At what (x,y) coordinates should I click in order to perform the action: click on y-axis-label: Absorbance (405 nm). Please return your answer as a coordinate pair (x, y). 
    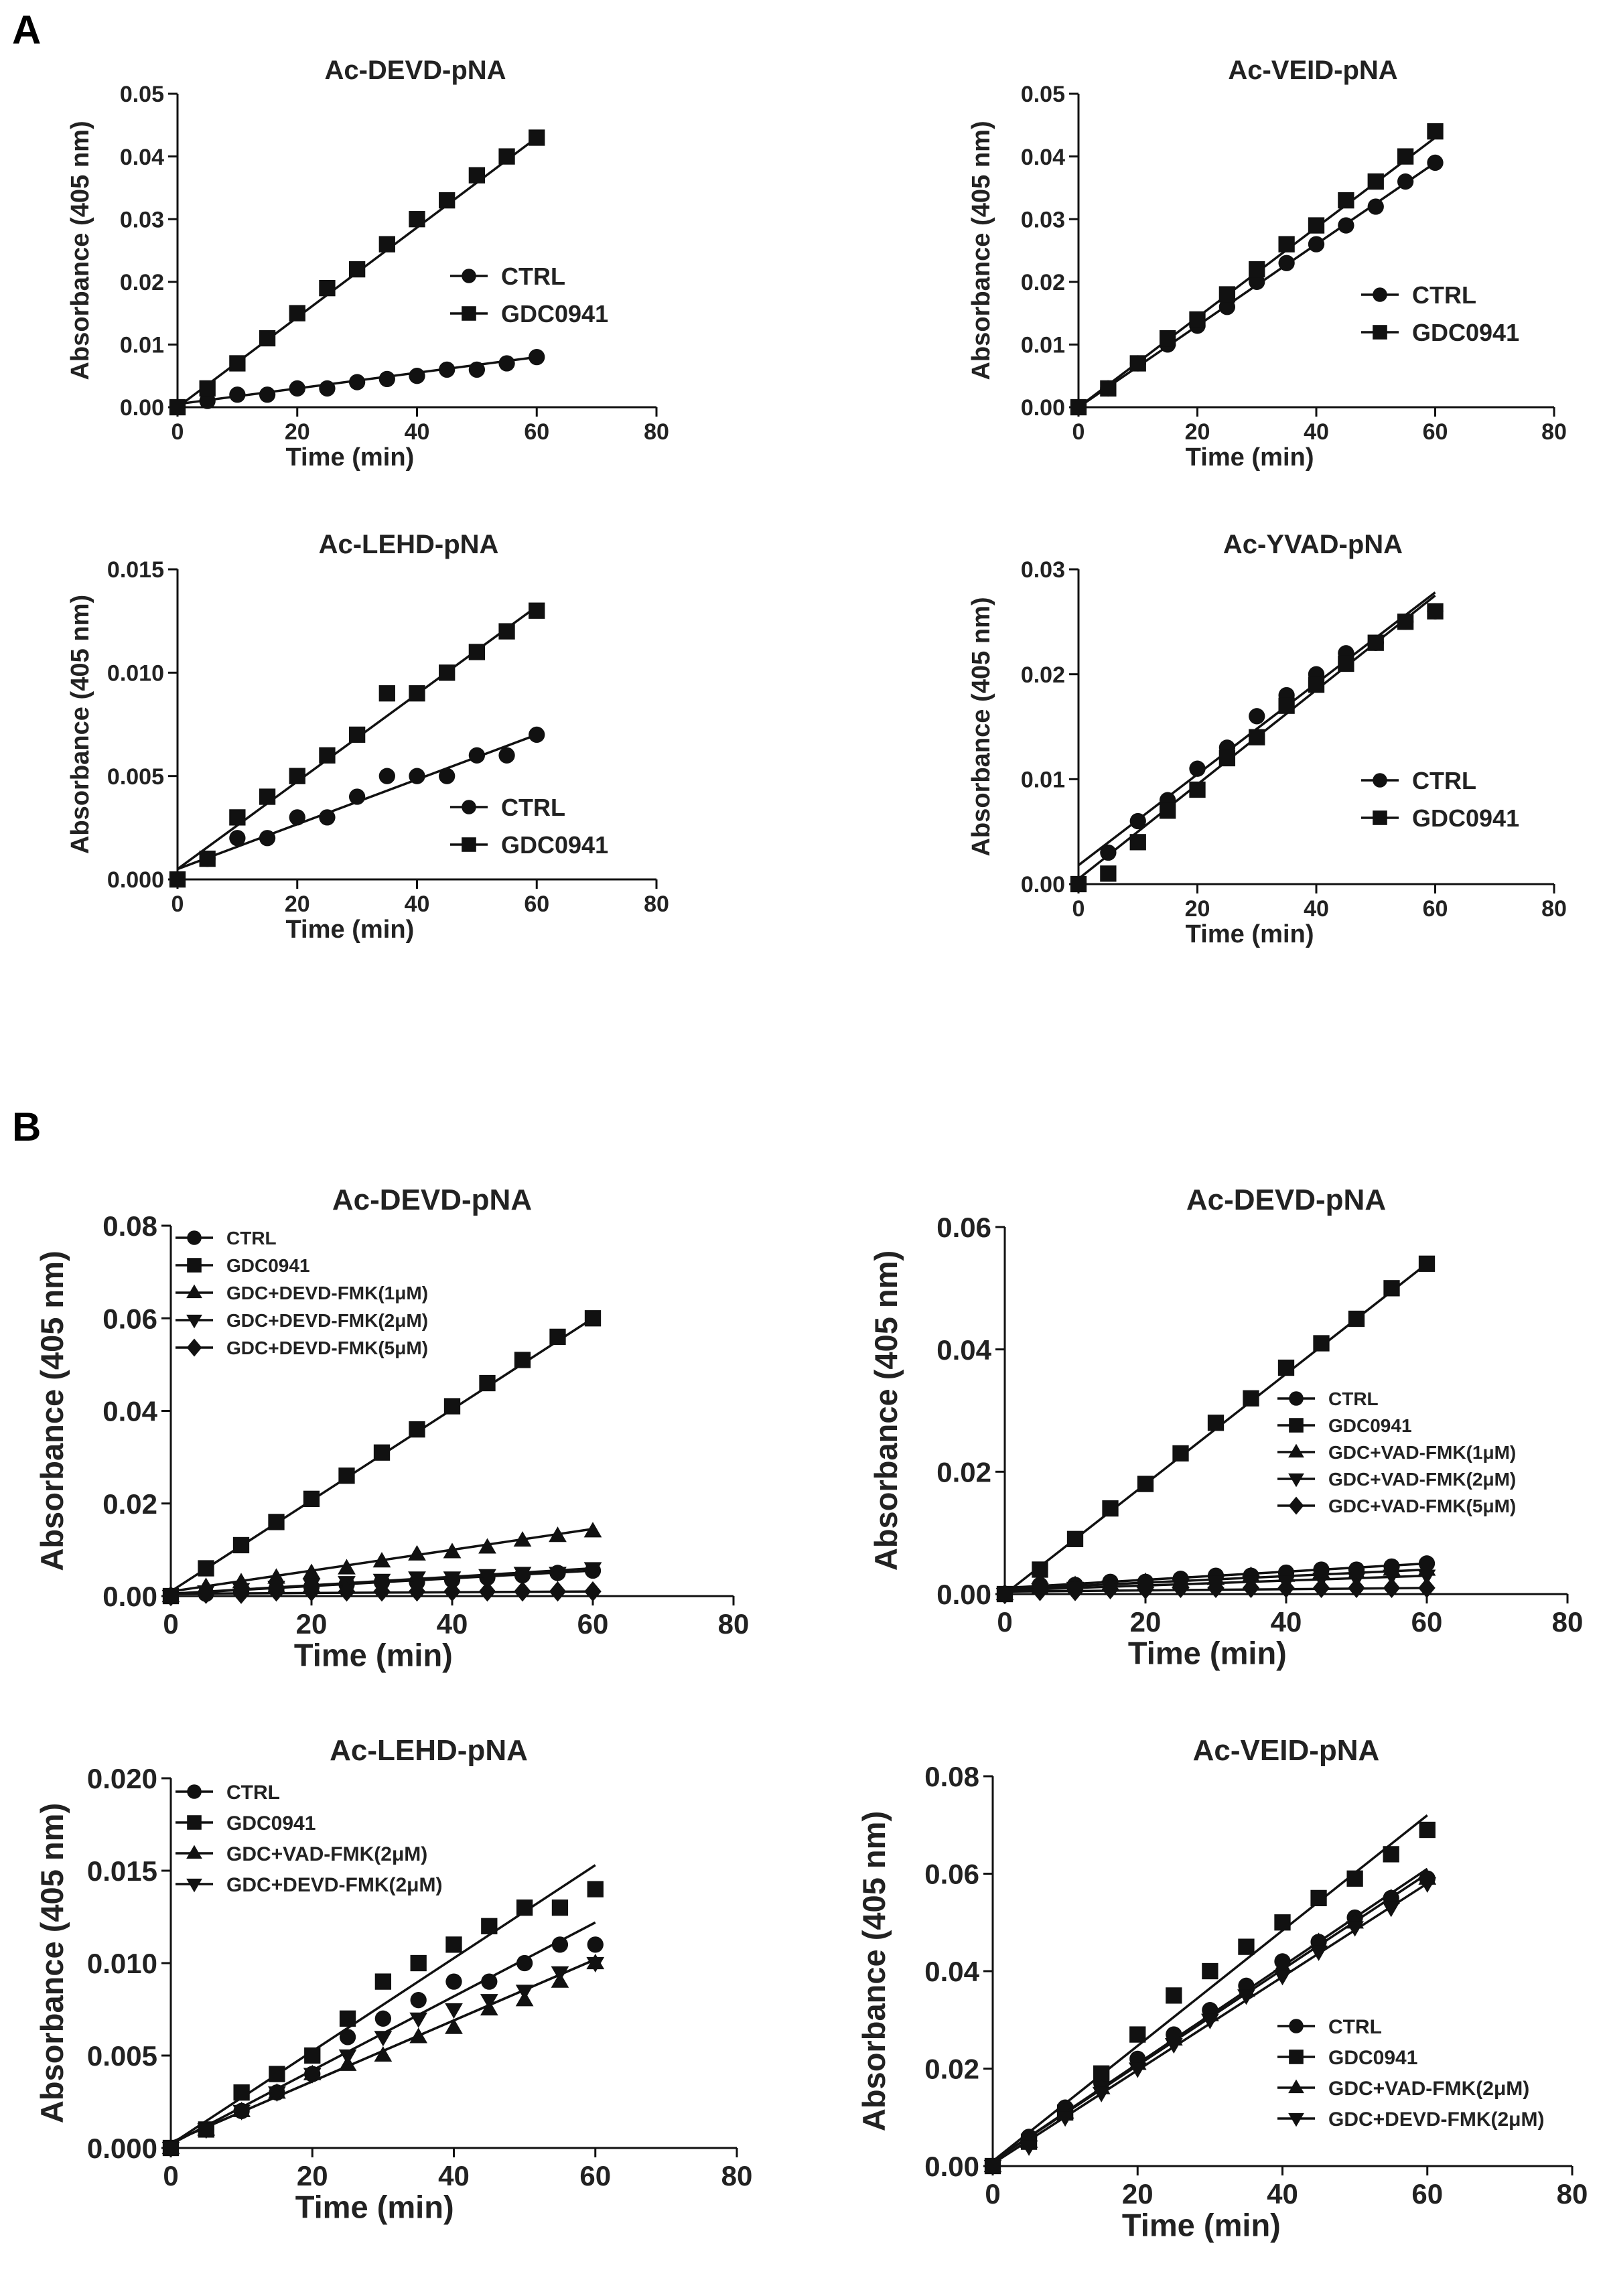
    Looking at the image, I should click on (80, 724).